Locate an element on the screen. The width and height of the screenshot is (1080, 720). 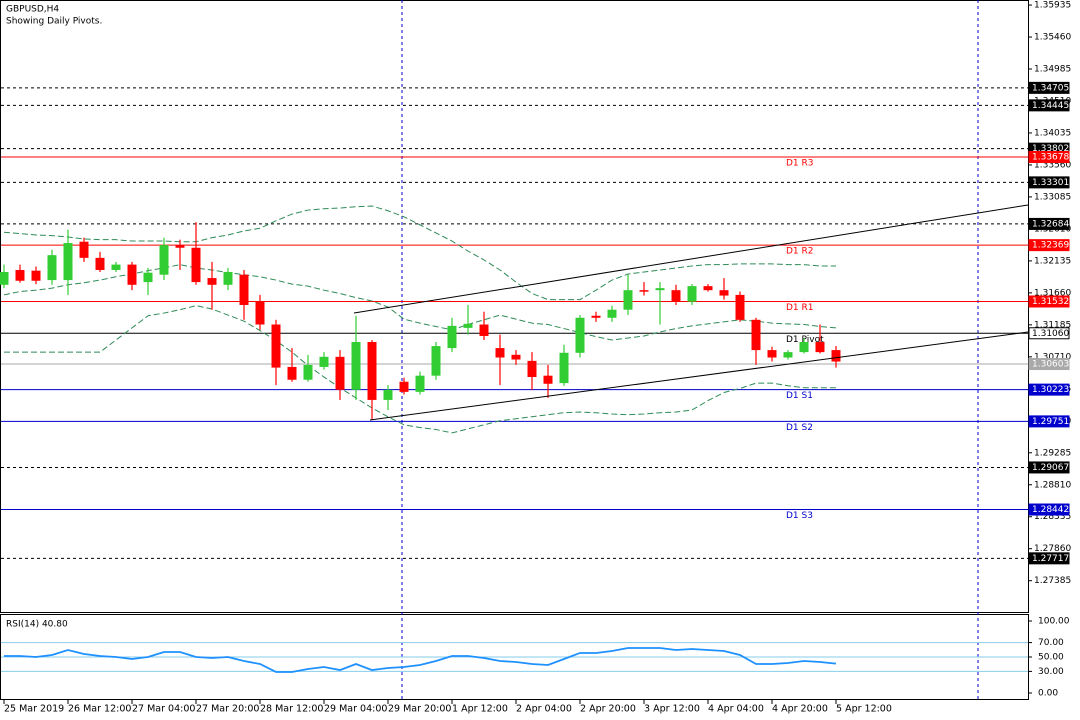
band-lower is located at coordinates (420, 369).